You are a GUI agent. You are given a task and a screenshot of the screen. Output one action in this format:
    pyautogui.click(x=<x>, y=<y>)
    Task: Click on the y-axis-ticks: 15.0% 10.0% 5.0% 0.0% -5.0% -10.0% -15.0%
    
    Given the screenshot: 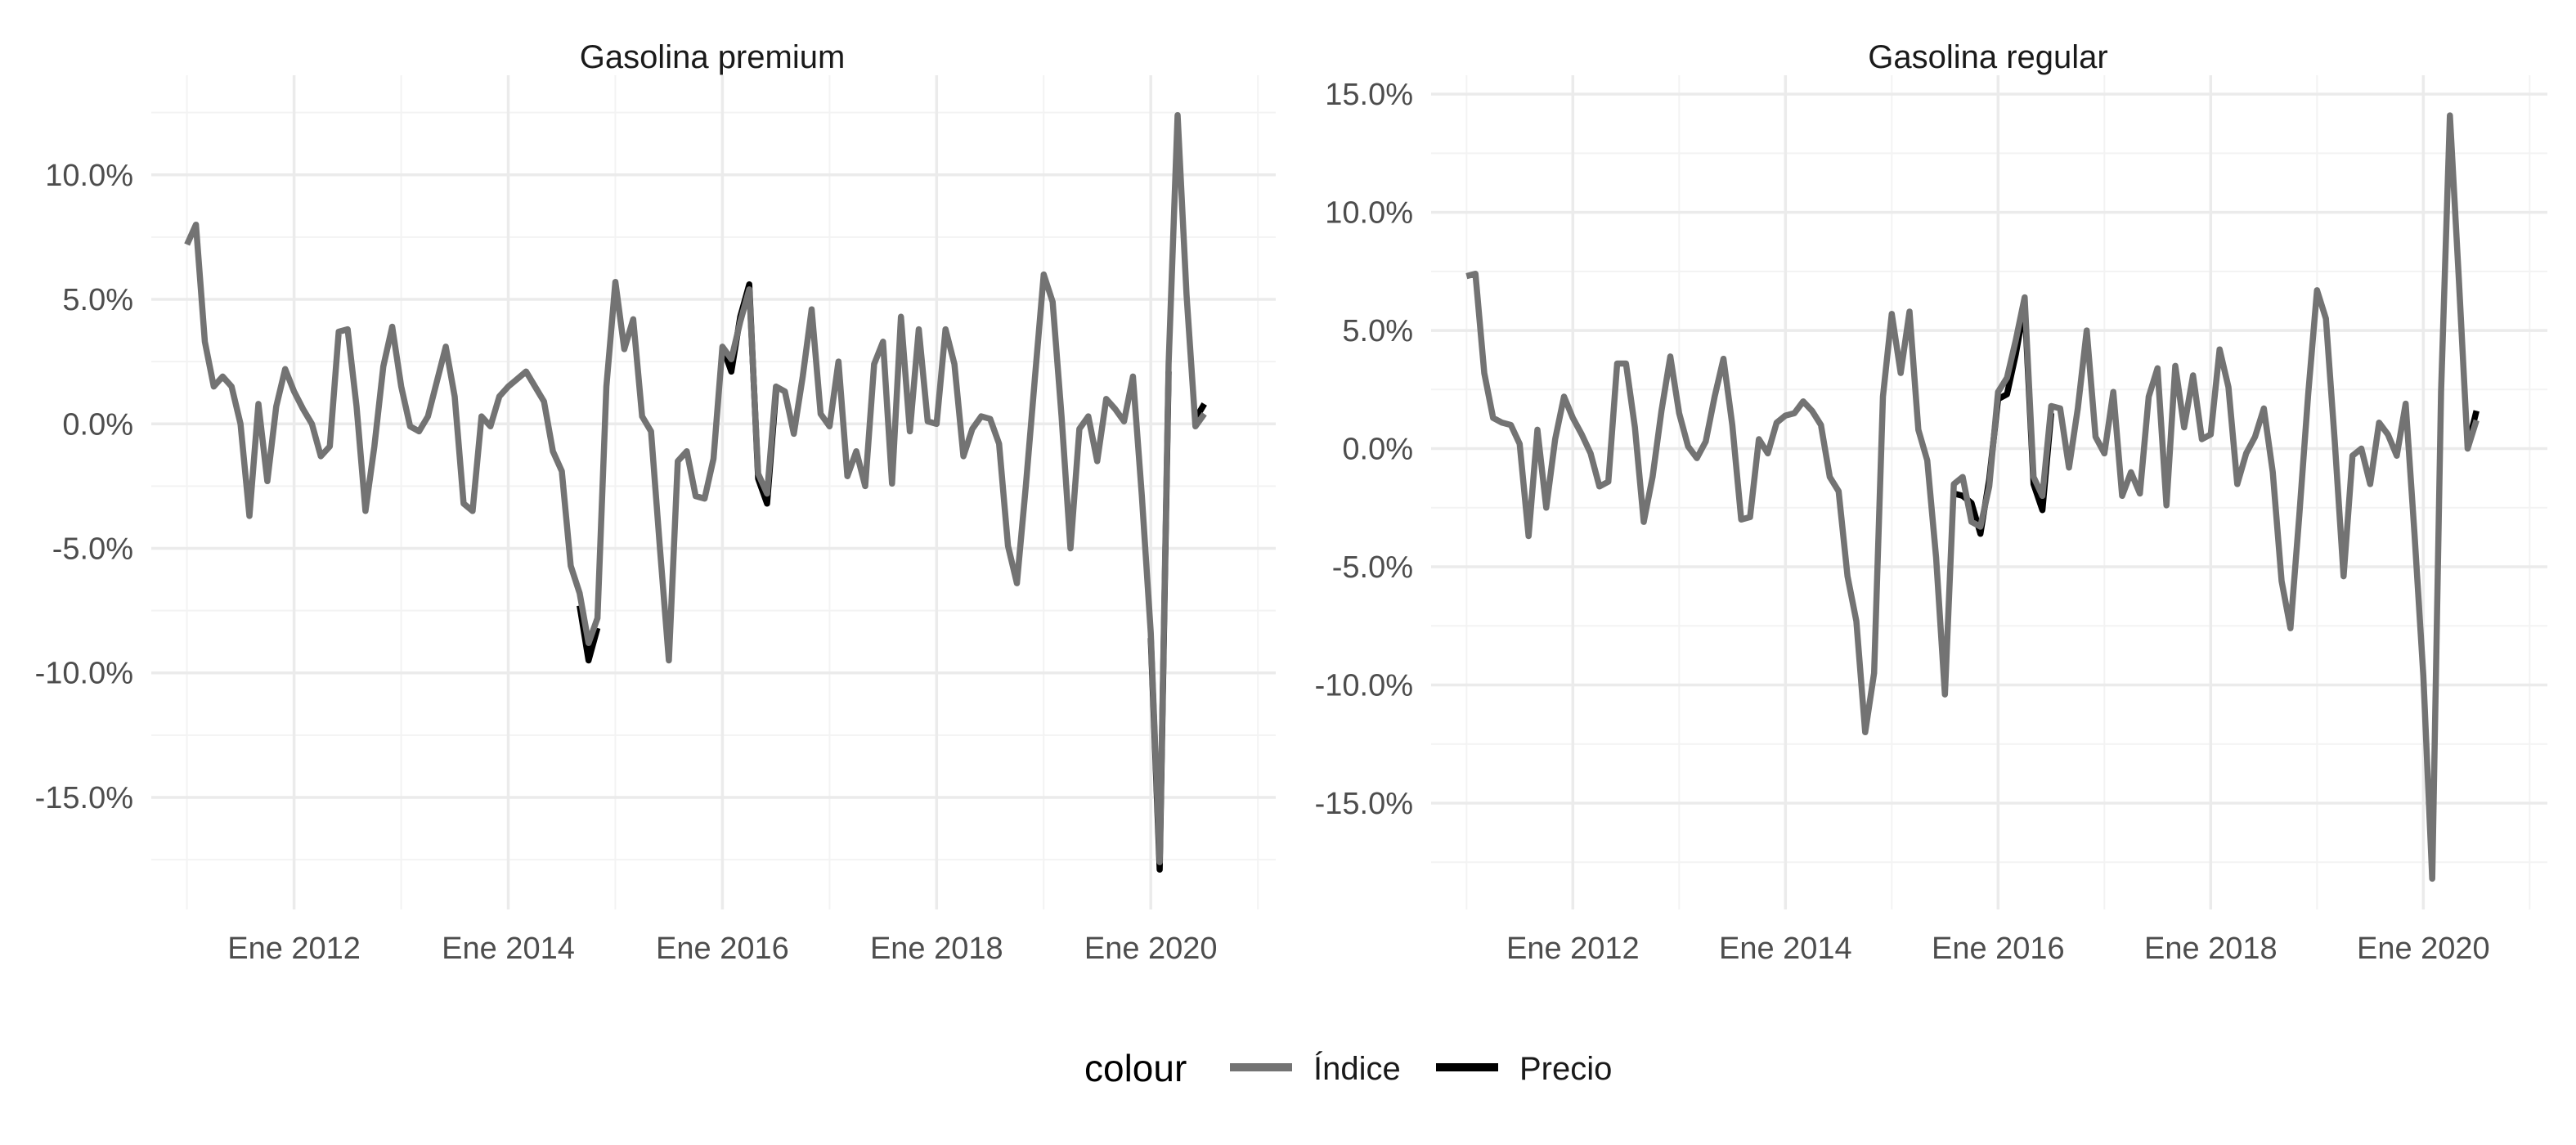 What is the action you would take?
    pyautogui.click(x=1364, y=449)
    